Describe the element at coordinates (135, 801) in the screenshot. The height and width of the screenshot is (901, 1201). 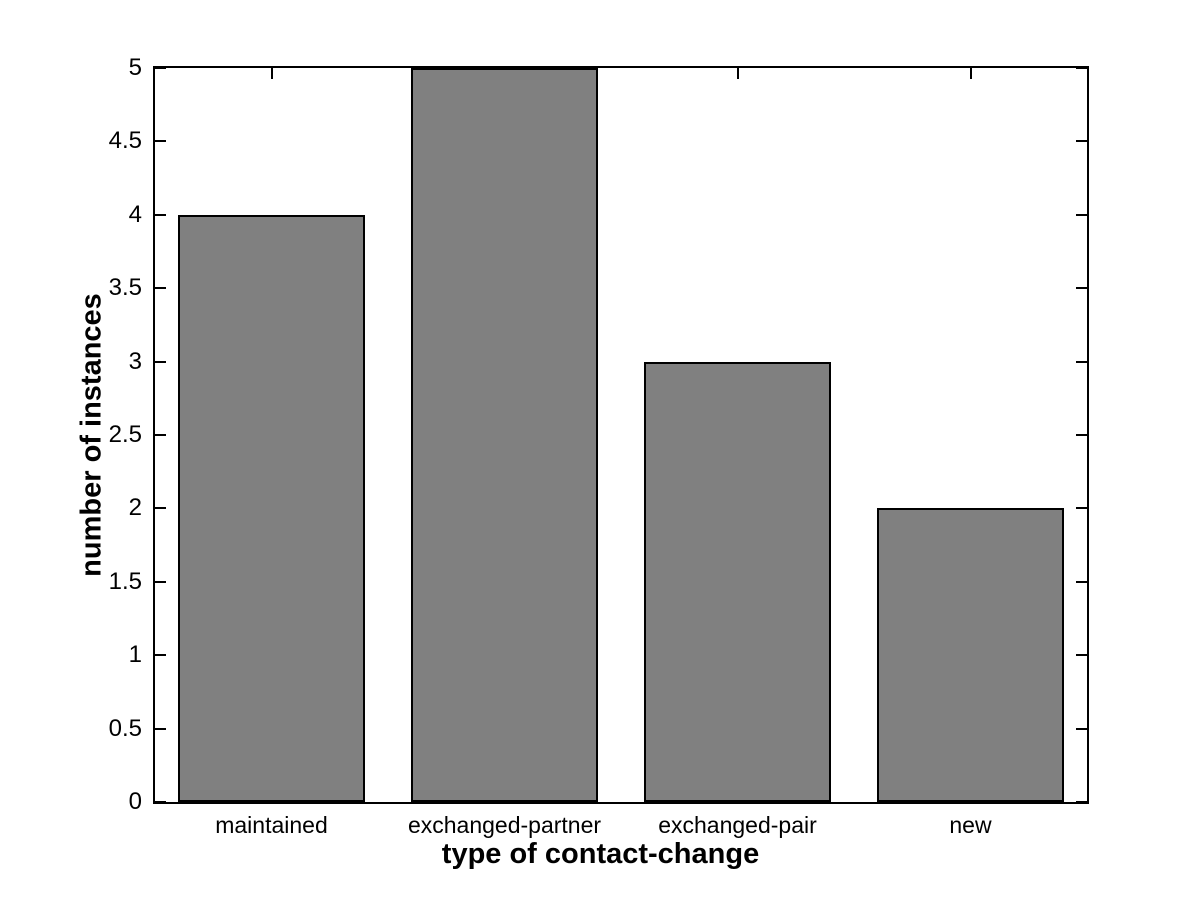
I see `y-tick-label: 0` at that location.